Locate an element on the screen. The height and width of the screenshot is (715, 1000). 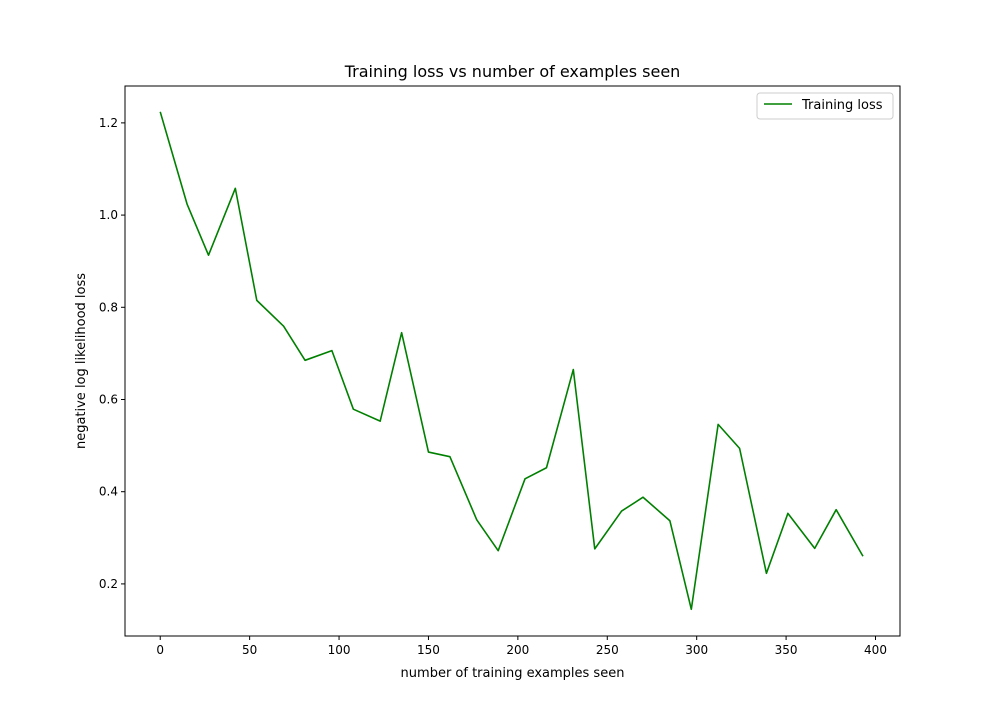
chart-title: Training loss vs number of examples seen is located at coordinates (512, 71).